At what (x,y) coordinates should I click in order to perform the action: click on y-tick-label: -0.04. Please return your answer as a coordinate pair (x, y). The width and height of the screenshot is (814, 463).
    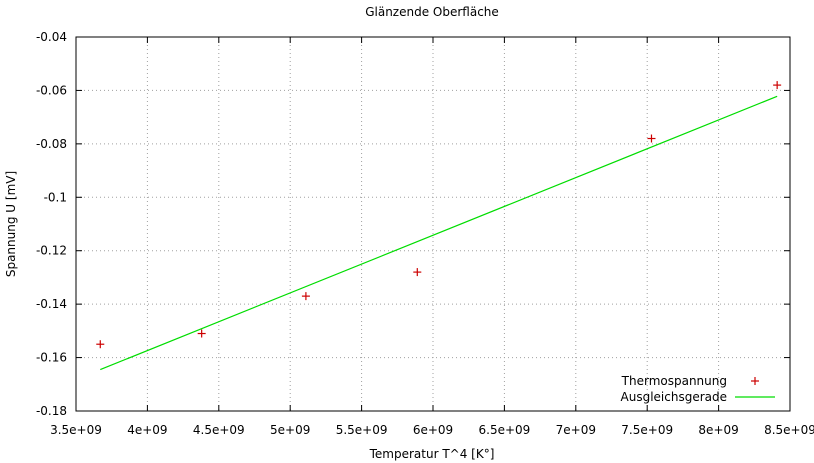
    Looking at the image, I should click on (51, 37).